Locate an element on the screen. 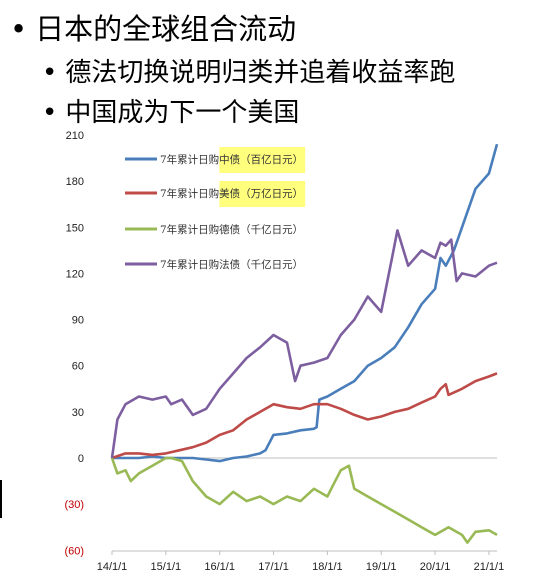 The height and width of the screenshot is (586, 550). x-tick-label: 21/1/1 is located at coordinates (489, 567).